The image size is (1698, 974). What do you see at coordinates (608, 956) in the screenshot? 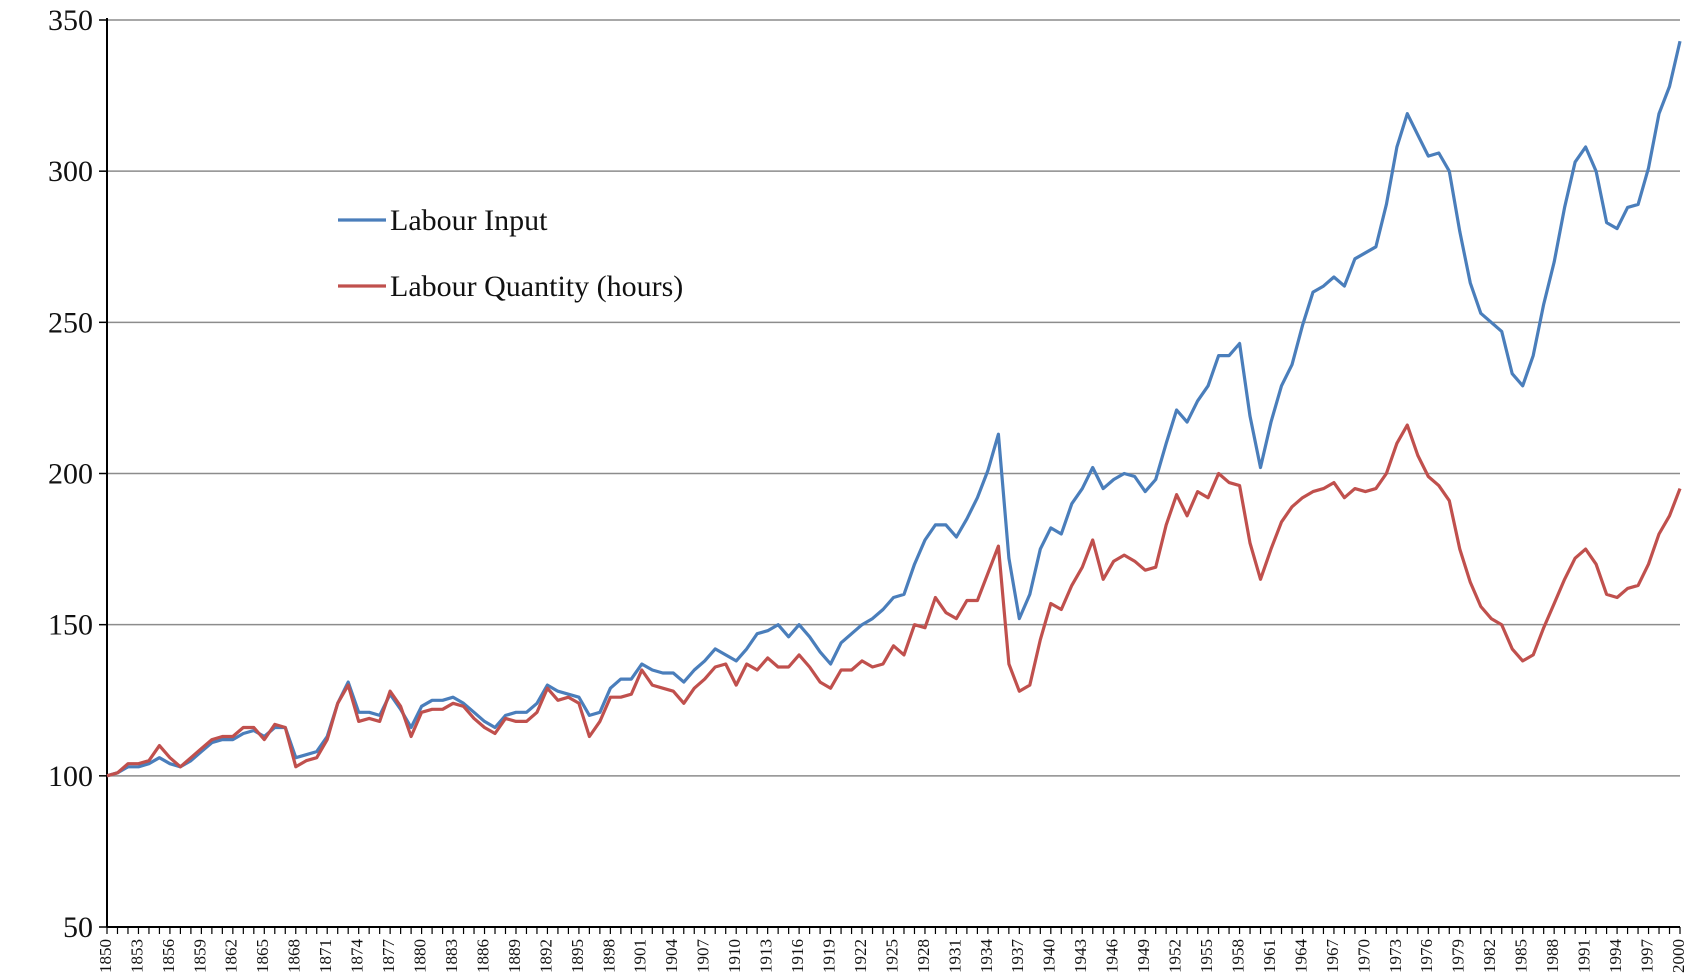
I see `x-tick-label: 1898` at bounding box center [608, 956].